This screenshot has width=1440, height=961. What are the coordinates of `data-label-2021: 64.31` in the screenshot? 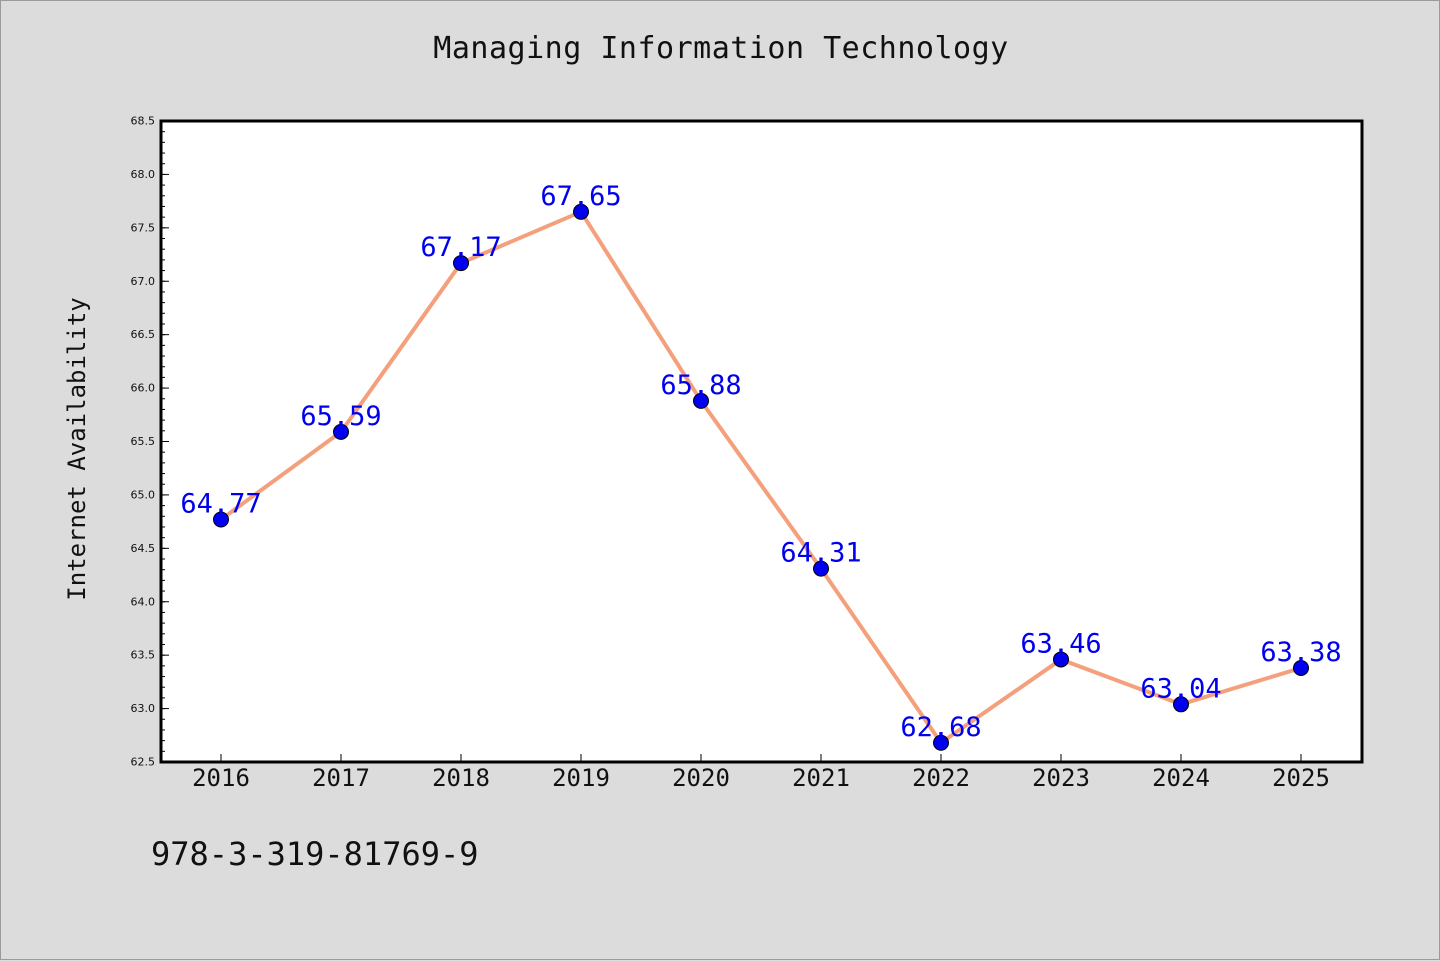 It's located at (820, 553).